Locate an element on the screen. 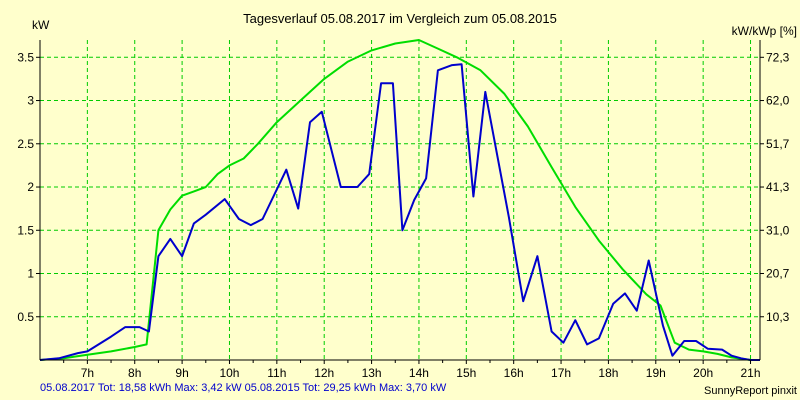 Image resolution: width=800 pixels, height=400 pixels. source-credit: SunnyReport pinxit is located at coordinates (750, 391).